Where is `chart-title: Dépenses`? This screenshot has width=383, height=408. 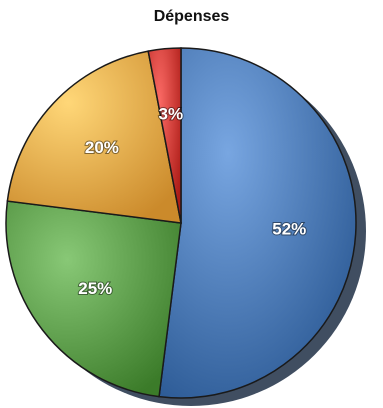
chart-title: Dépenses is located at coordinates (191, 16).